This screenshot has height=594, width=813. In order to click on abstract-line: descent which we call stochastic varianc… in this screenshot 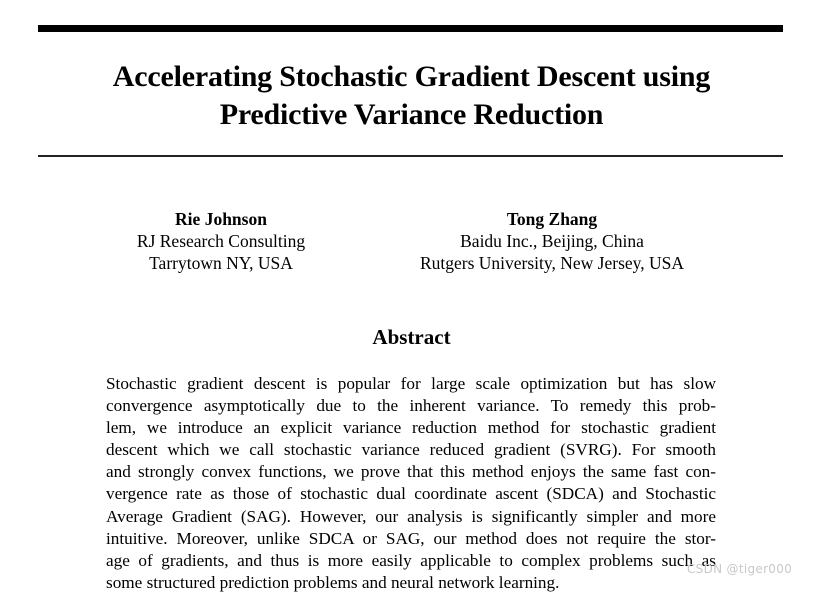, I will do `click(411, 450)`.